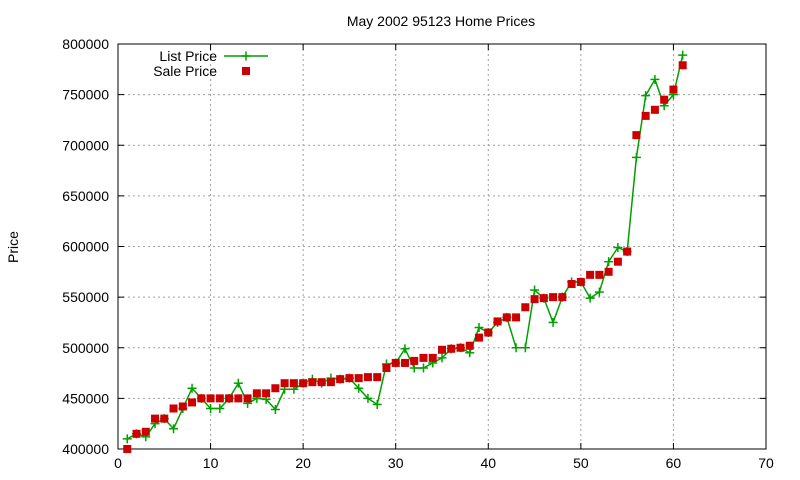 This screenshot has width=800, height=480. Describe the element at coordinates (766, 463) in the screenshot. I see `x-tick-label: 70` at that location.